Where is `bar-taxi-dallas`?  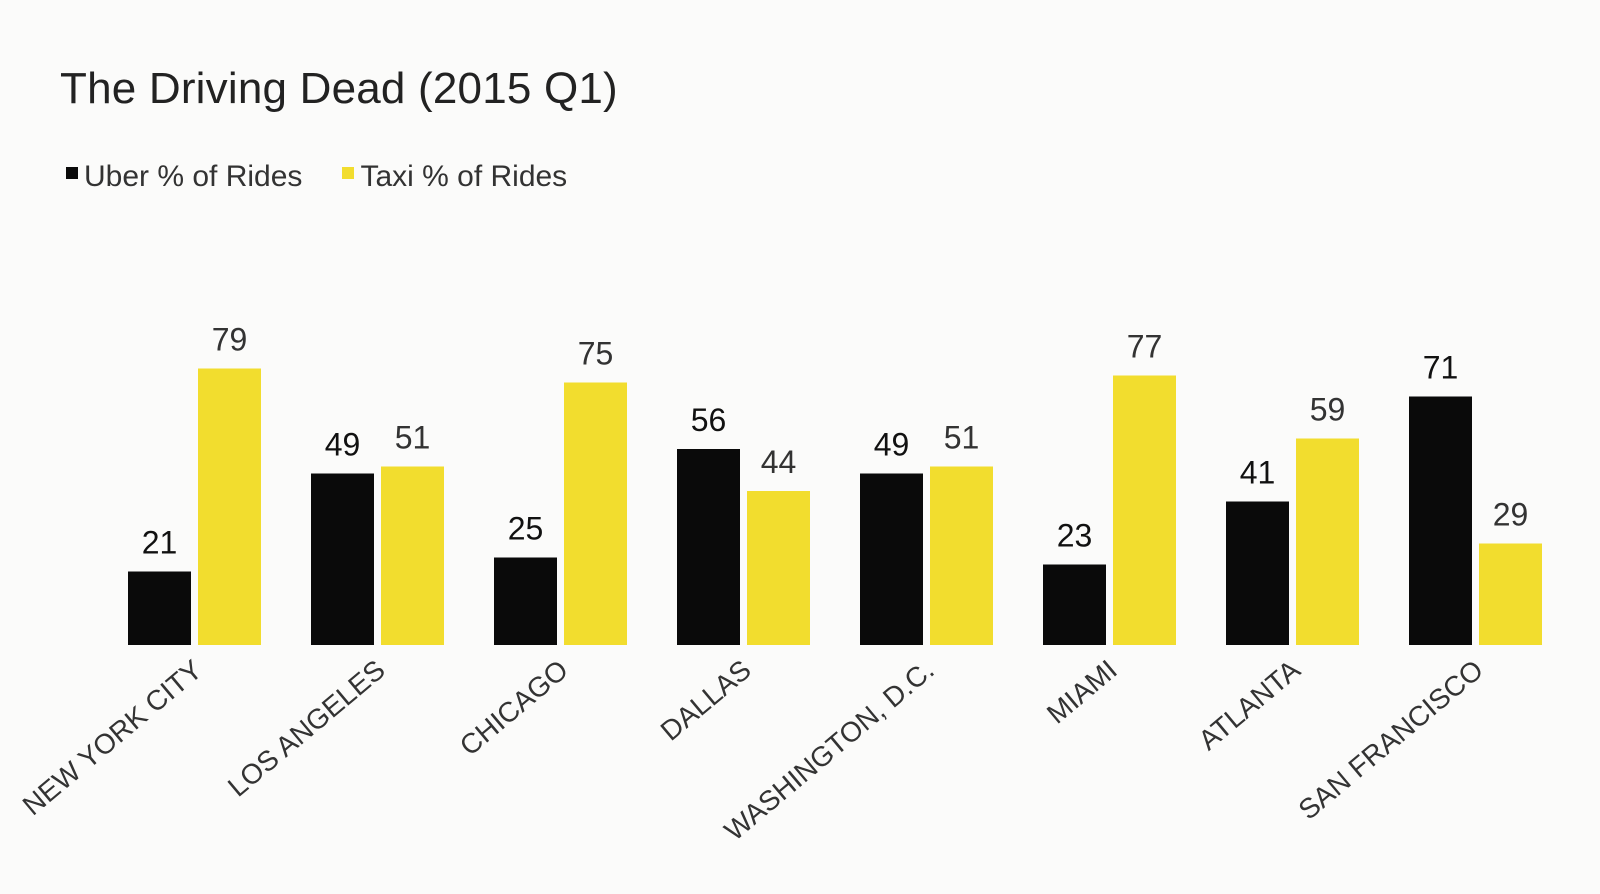 bar-taxi-dallas is located at coordinates (778, 568).